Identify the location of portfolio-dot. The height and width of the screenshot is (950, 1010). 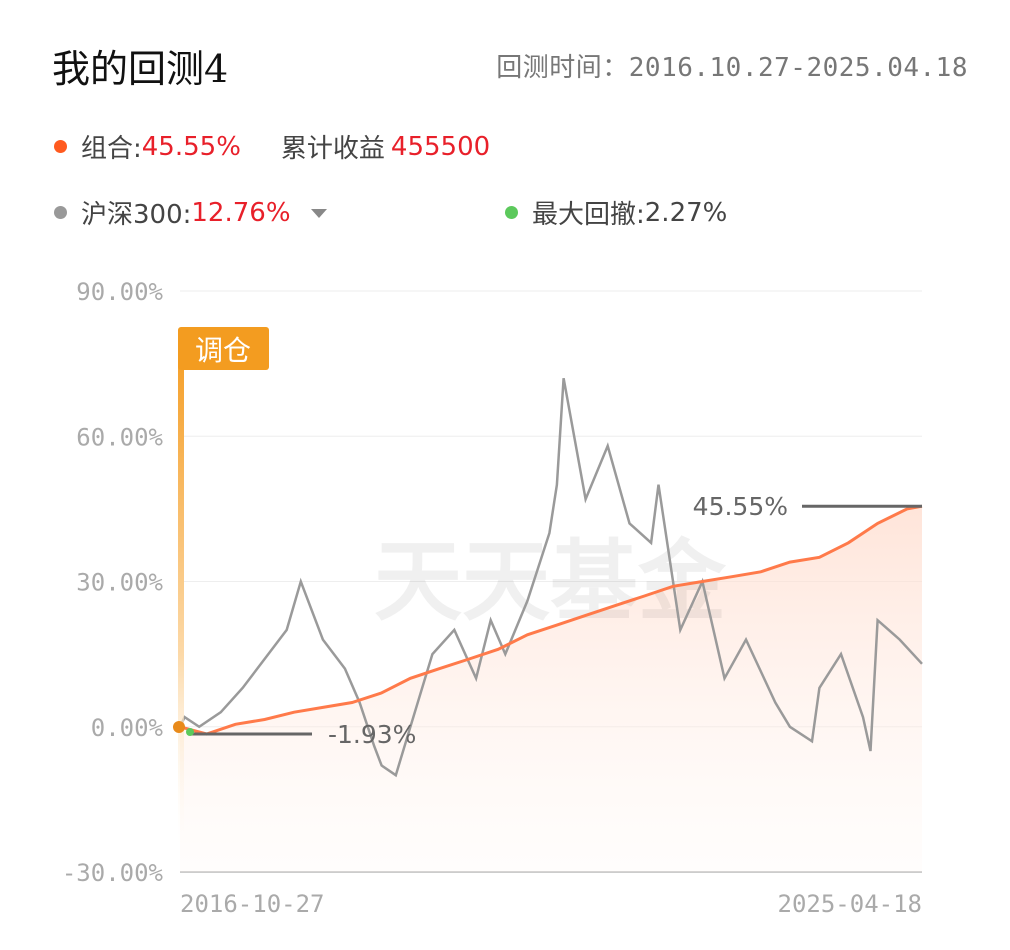
(60, 146).